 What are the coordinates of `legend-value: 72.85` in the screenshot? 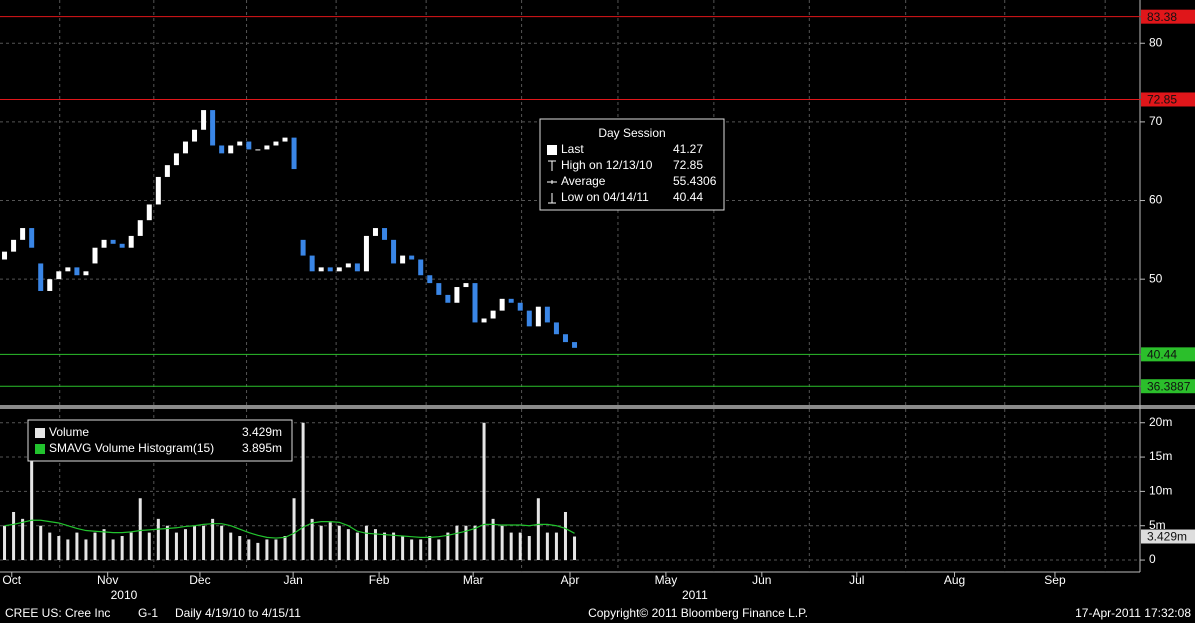 It's located at (688, 165).